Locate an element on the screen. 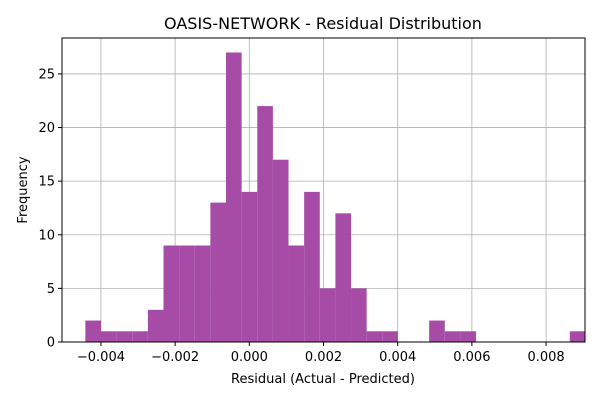  y-tick-label: 0 is located at coordinates (51, 343).